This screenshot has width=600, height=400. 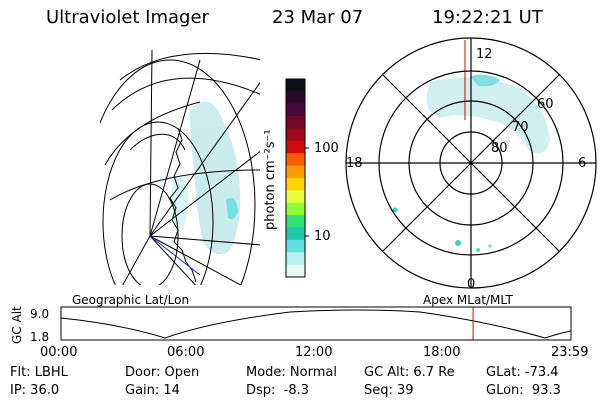 I want to click on colorbar-unit-label: photon cm⁻²s⁻¹, so click(x=270, y=179).